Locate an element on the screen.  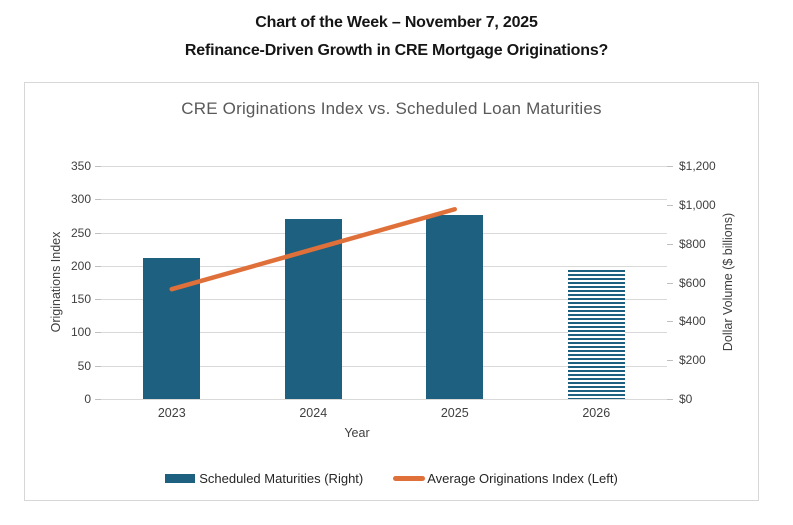
right-axis-tick-label: $1,000 is located at coordinates (697, 204).